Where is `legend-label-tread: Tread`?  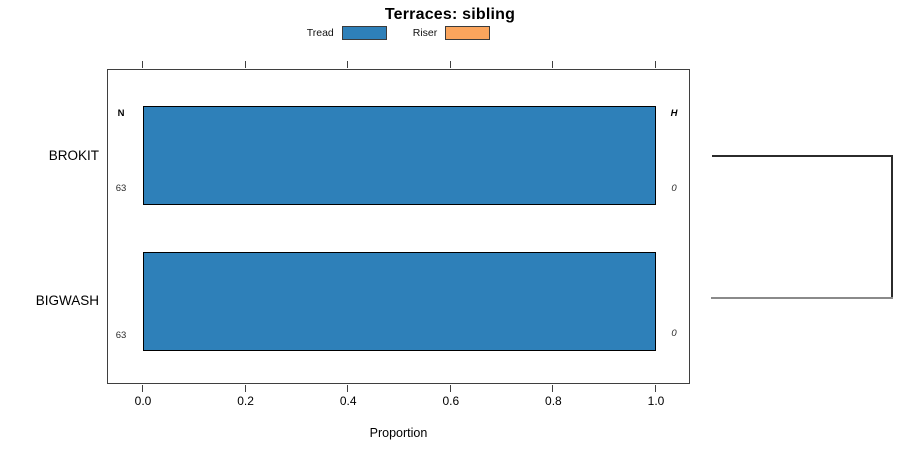
legend-label-tread: Tread is located at coordinates (320, 33).